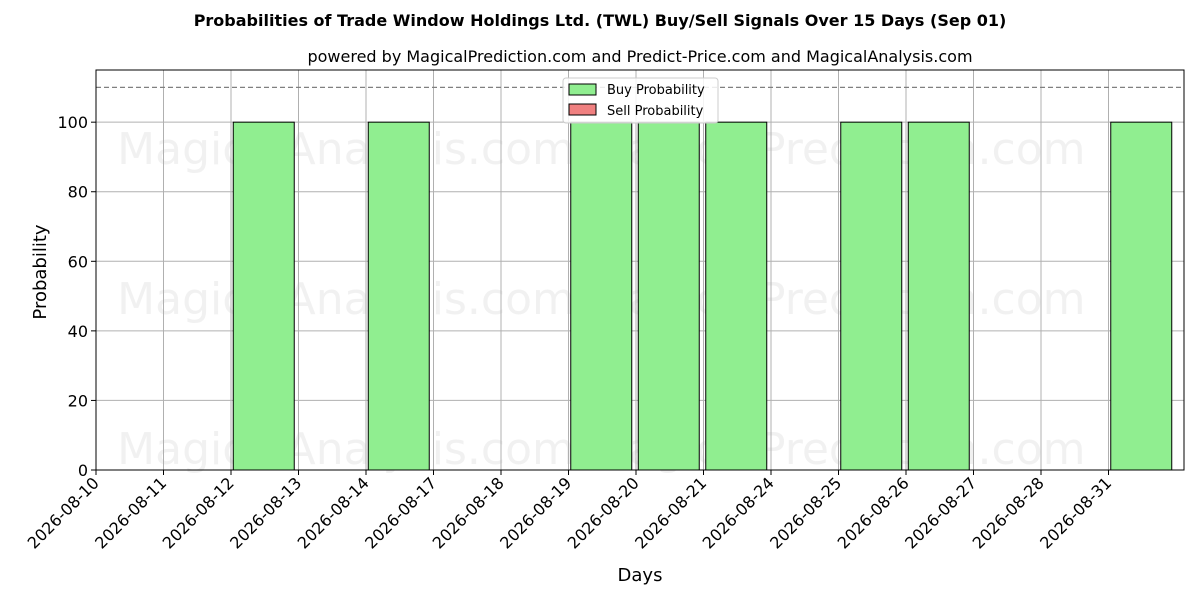  What do you see at coordinates (78, 400) in the screenshot?
I see `y-tick-label: 20` at bounding box center [78, 400].